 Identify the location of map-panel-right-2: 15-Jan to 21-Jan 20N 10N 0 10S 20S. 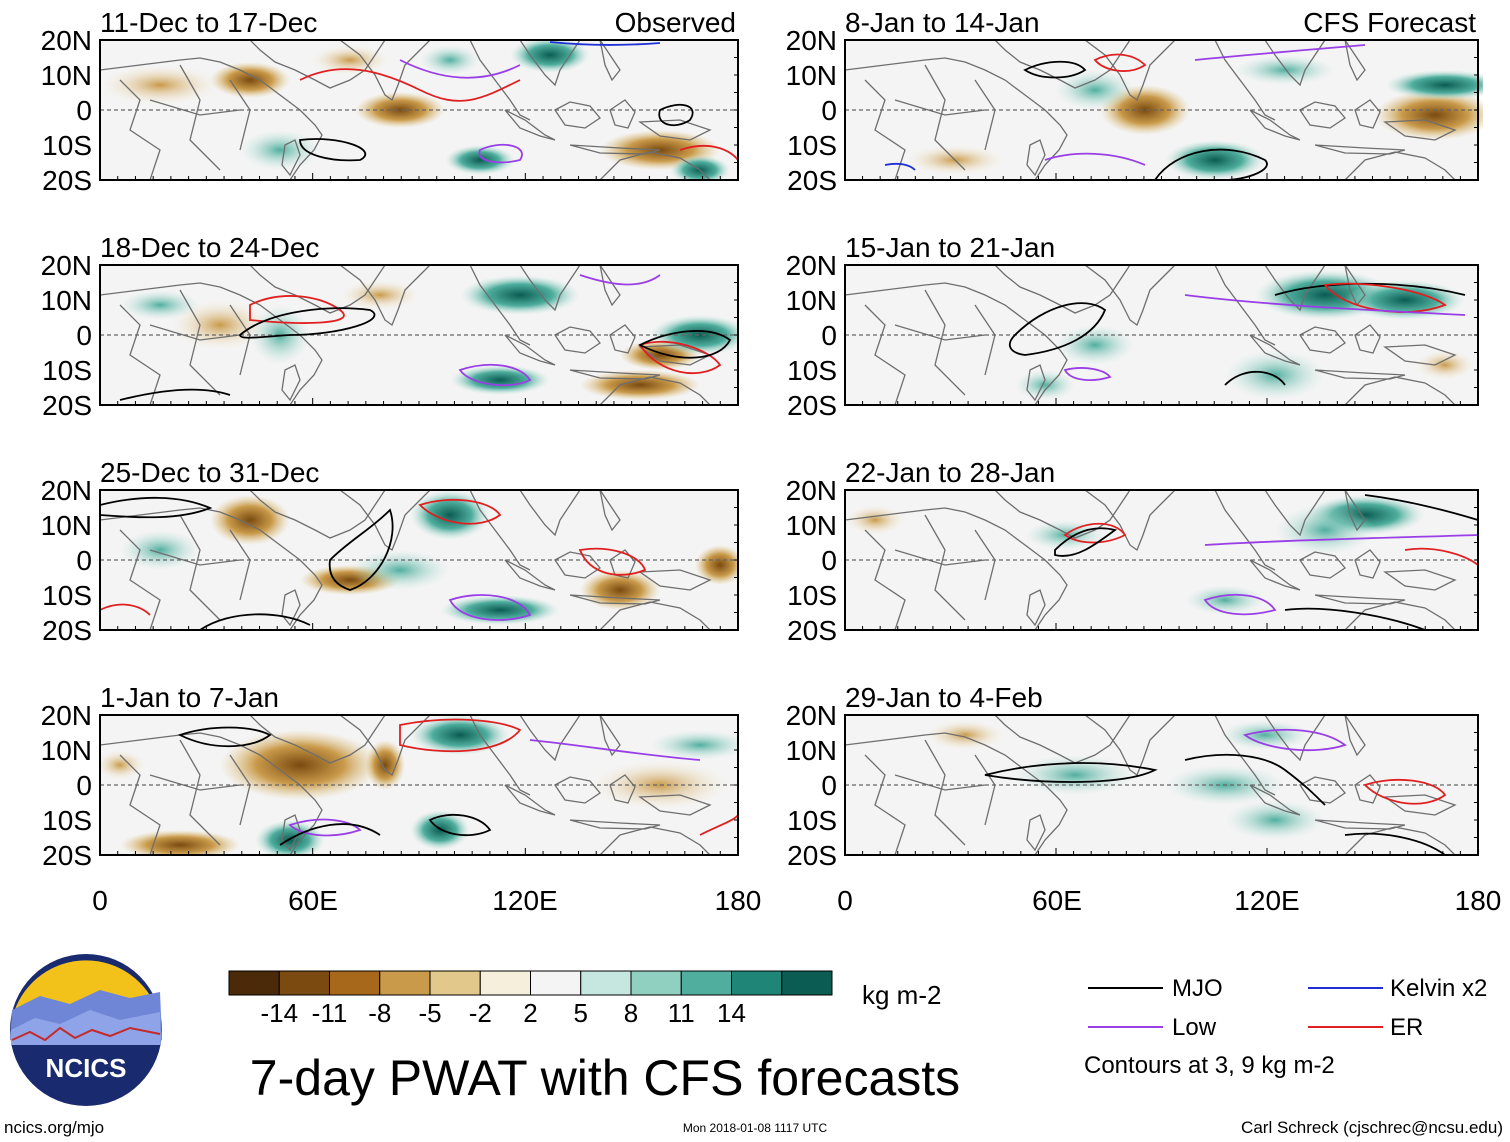
(1132, 326).